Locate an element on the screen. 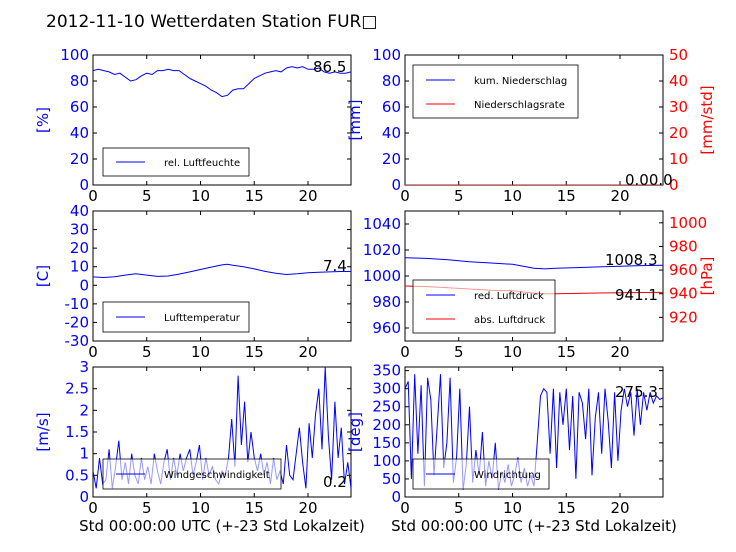 This screenshot has width=736, height=552. y-tick-label: 80 is located at coordinates (79, 81).